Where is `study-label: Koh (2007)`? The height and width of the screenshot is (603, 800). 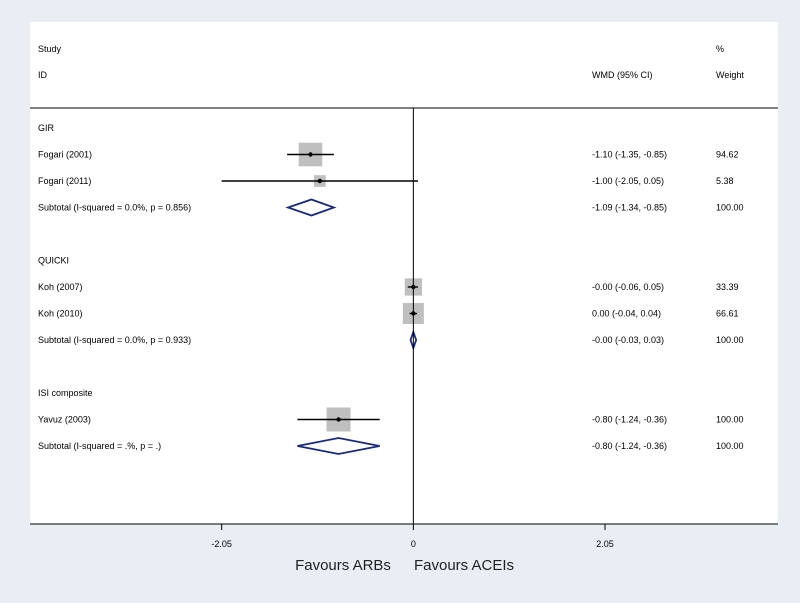 study-label: Koh (2007) is located at coordinates (60, 287).